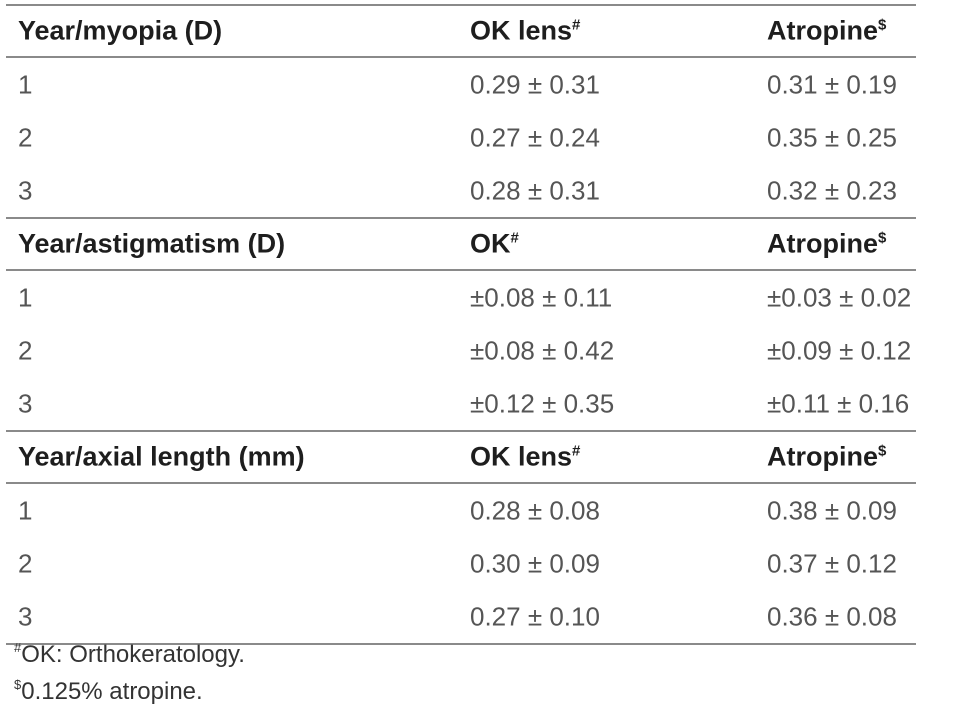 Image resolution: width=971 pixels, height=718 pixels. Describe the element at coordinates (461, 137) in the screenshot. I see `table-row: 2 0.27 ± 0.24 0.35 ± 0.25` at that location.